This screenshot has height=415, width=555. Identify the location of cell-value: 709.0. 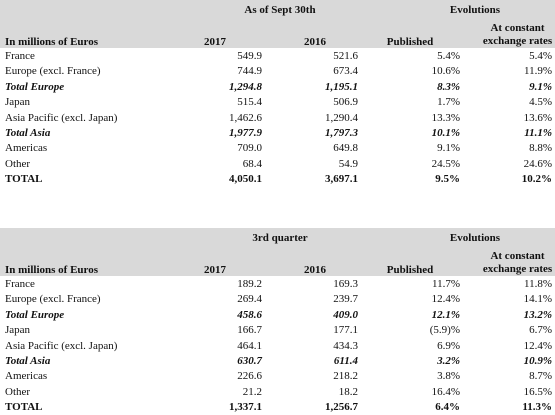
(249, 148).